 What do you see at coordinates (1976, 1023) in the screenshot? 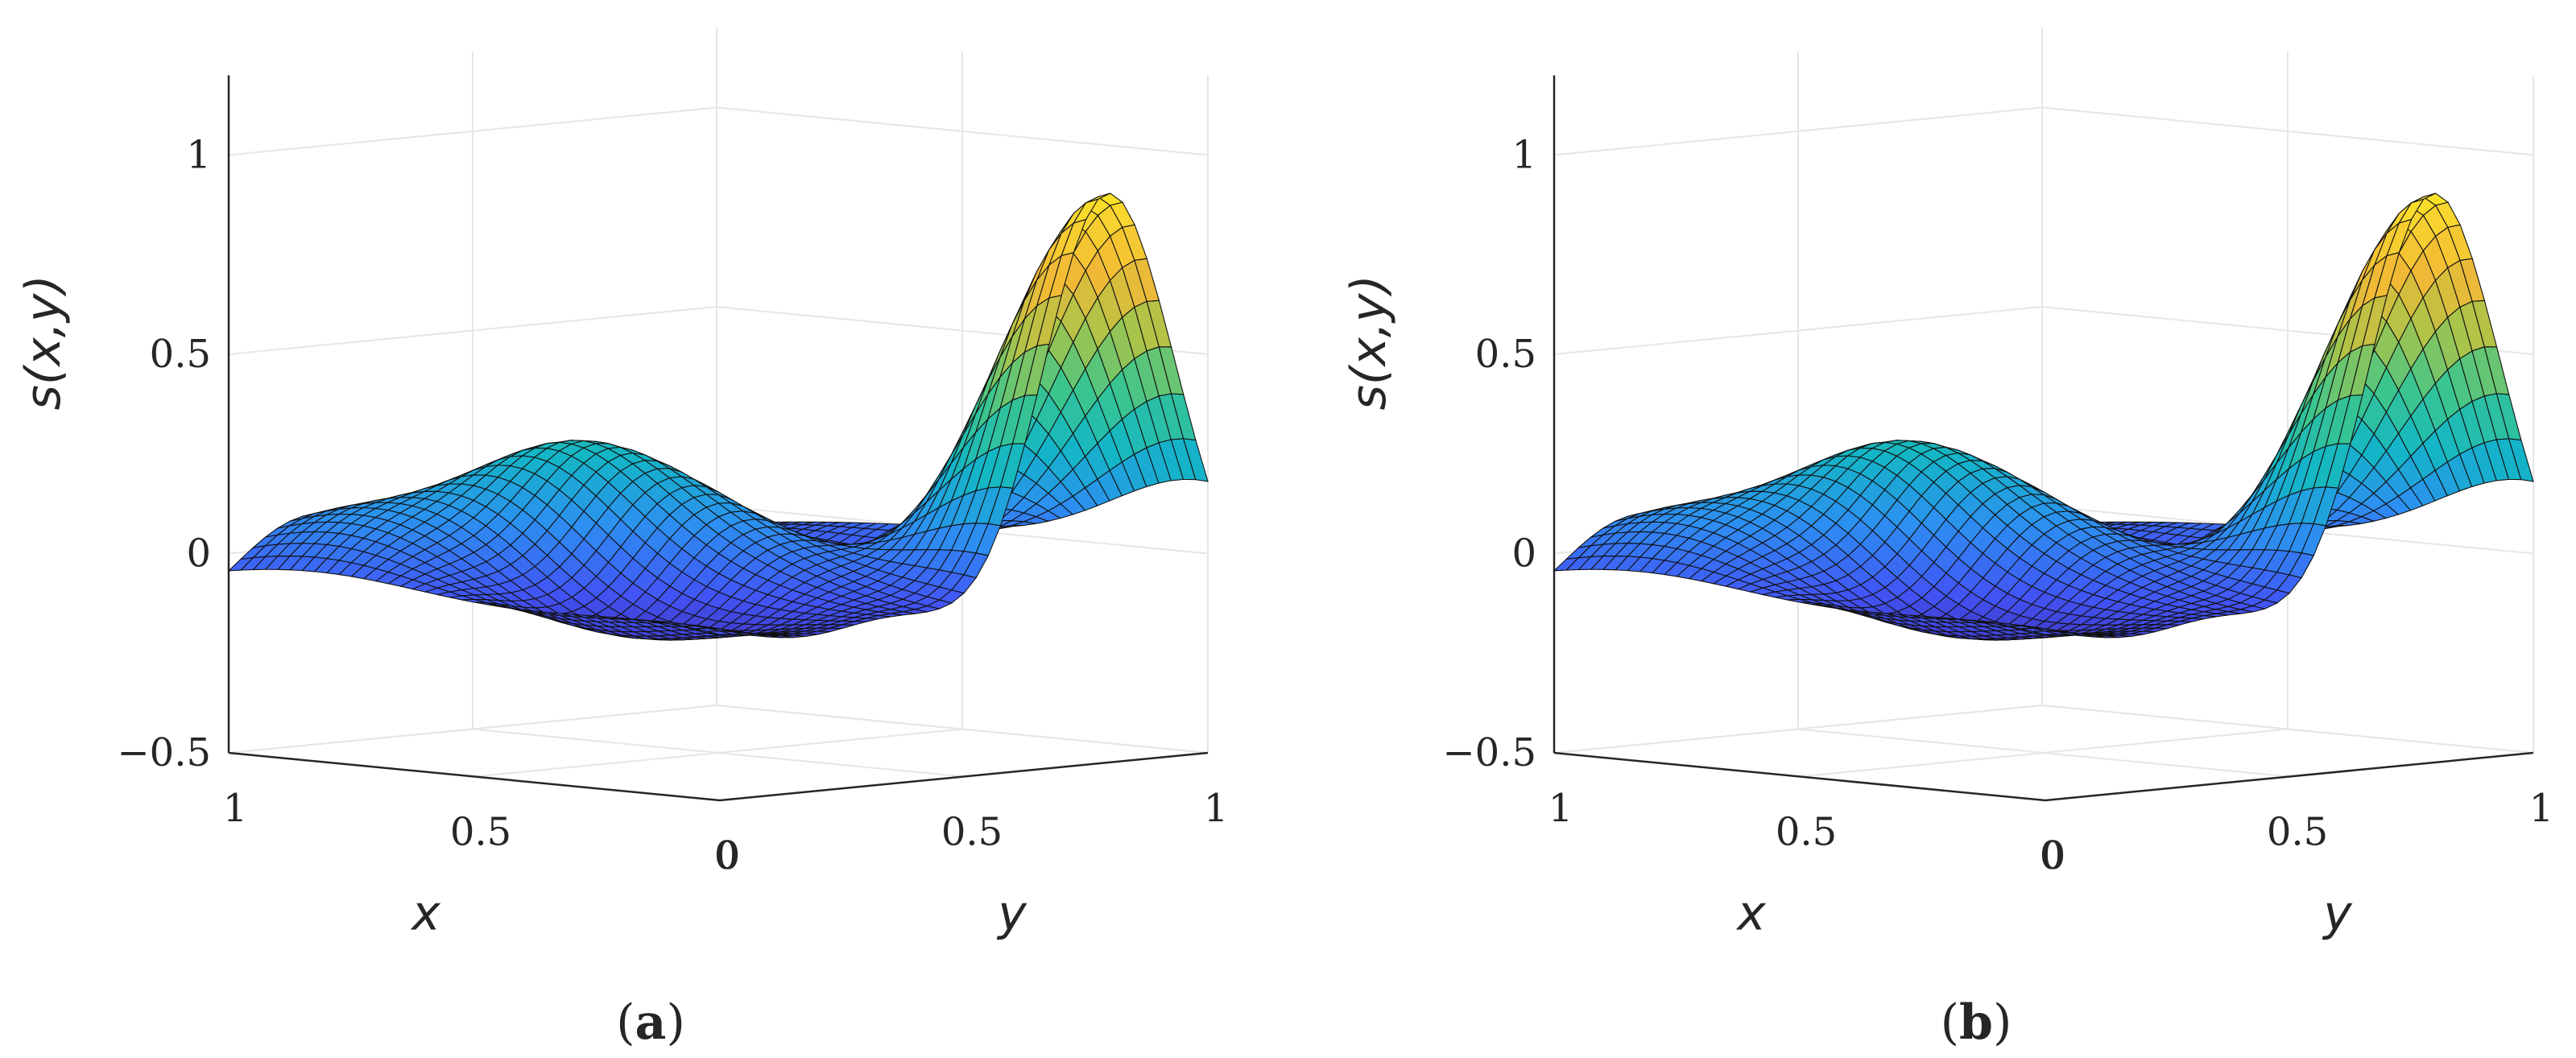
I see `panel-label: (b)` at bounding box center [1976, 1023].